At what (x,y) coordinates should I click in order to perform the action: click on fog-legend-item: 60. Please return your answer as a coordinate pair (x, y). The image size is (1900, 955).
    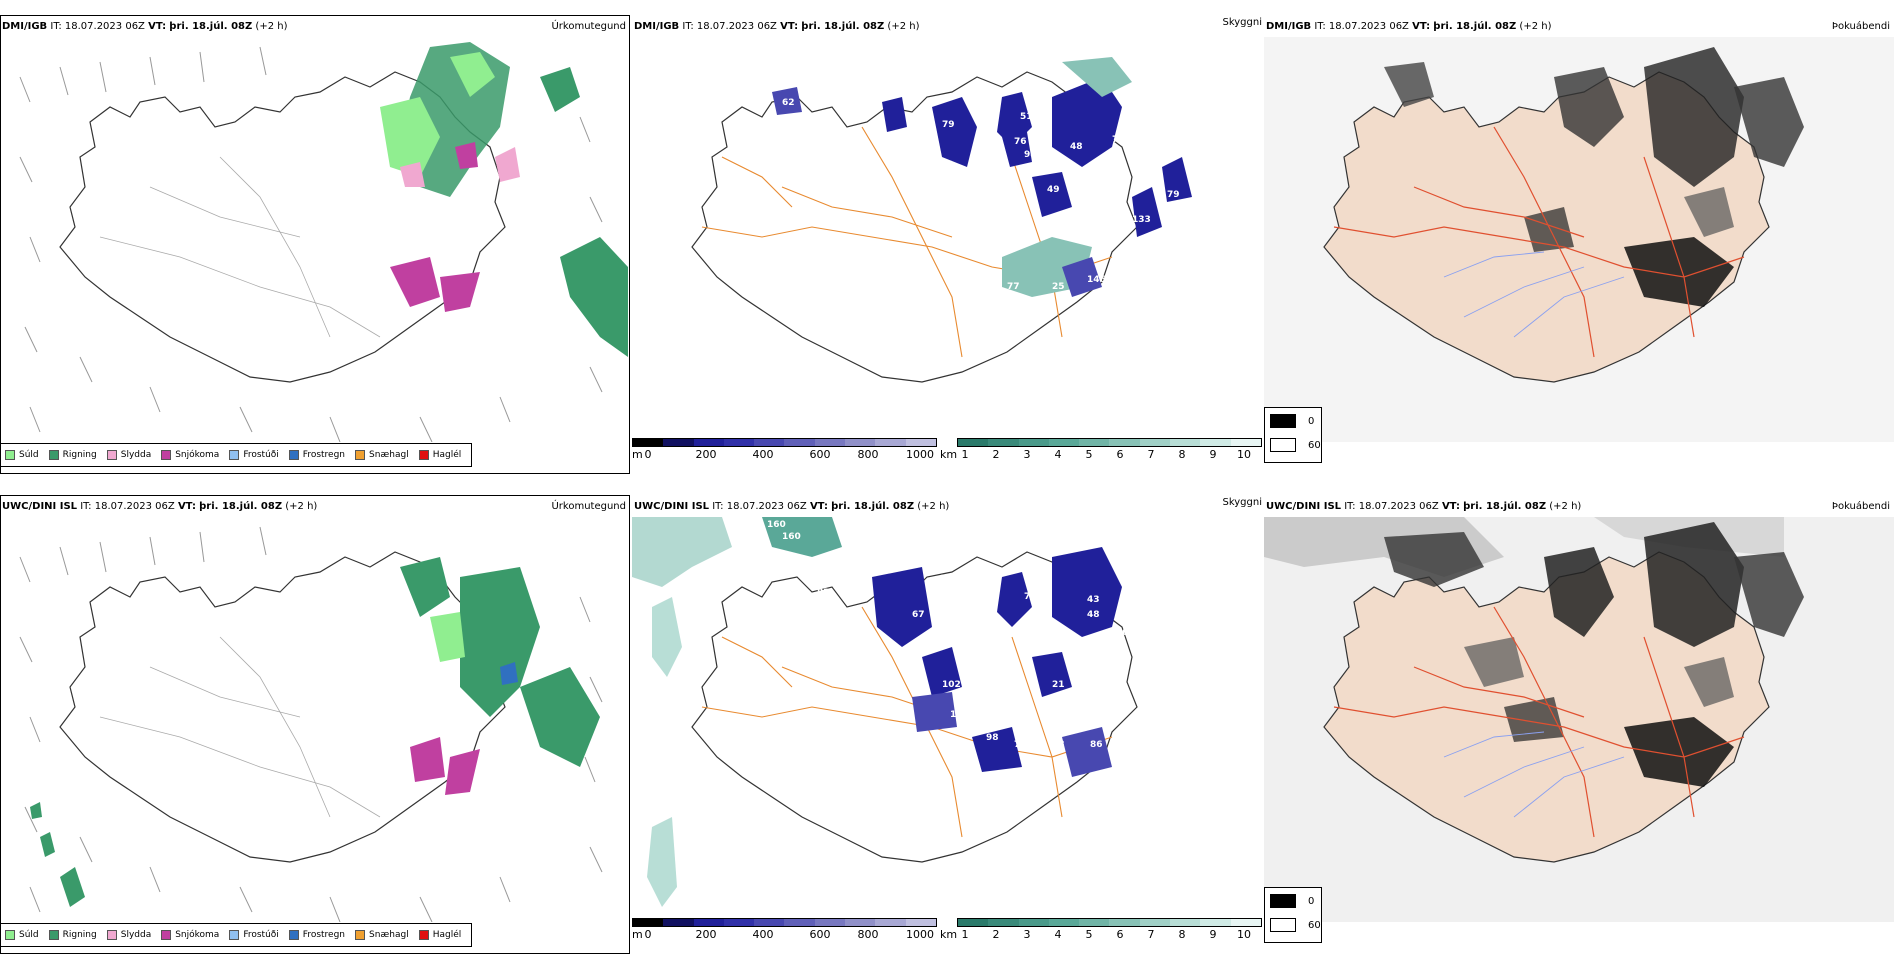
    Looking at the image, I should click on (1295, 925).